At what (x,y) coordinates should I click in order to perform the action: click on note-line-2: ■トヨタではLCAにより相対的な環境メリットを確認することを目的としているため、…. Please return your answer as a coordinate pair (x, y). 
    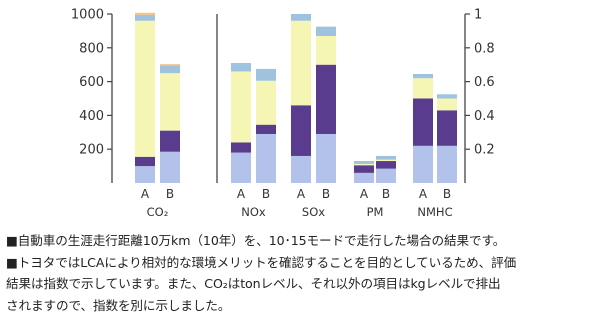
    Looking at the image, I should click on (261, 262).